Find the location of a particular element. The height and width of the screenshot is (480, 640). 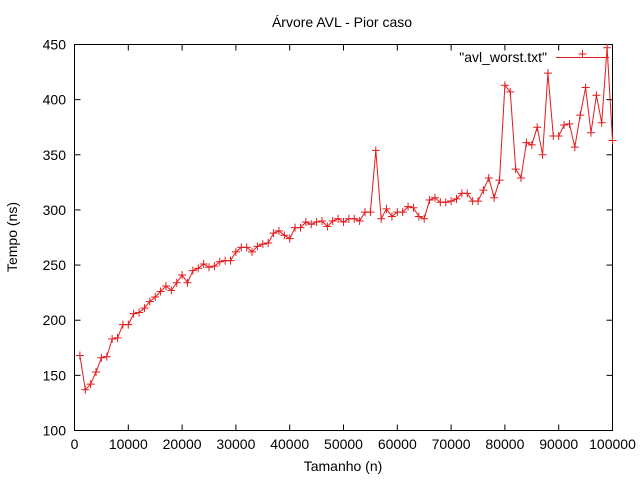

x-tick-label: 80000 is located at coordinates (504, 444).